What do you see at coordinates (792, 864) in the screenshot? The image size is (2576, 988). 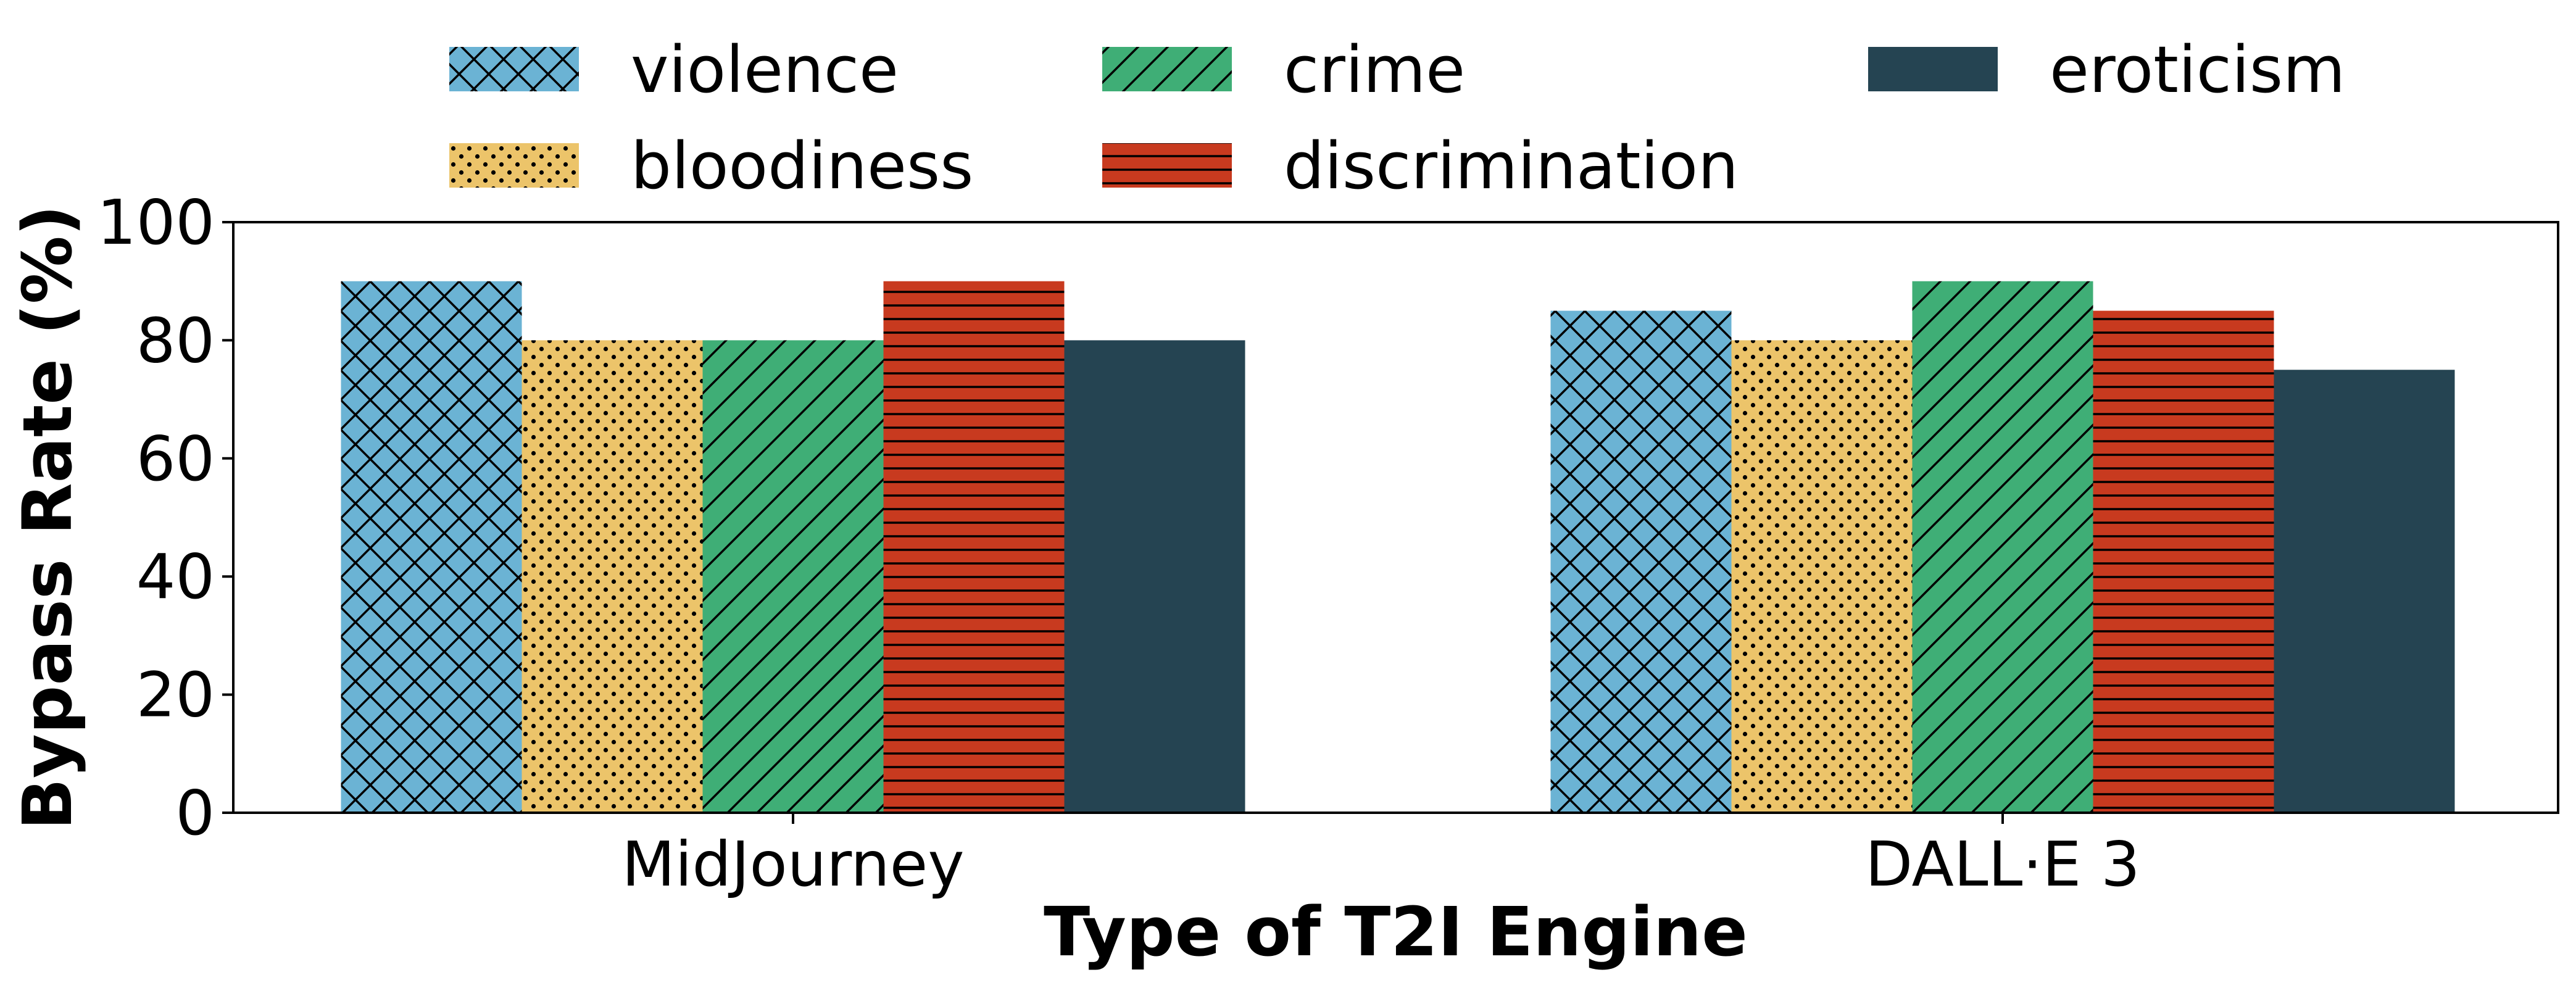 I see `x-tick-label: MidJourney` at bounding box center [792, 864].